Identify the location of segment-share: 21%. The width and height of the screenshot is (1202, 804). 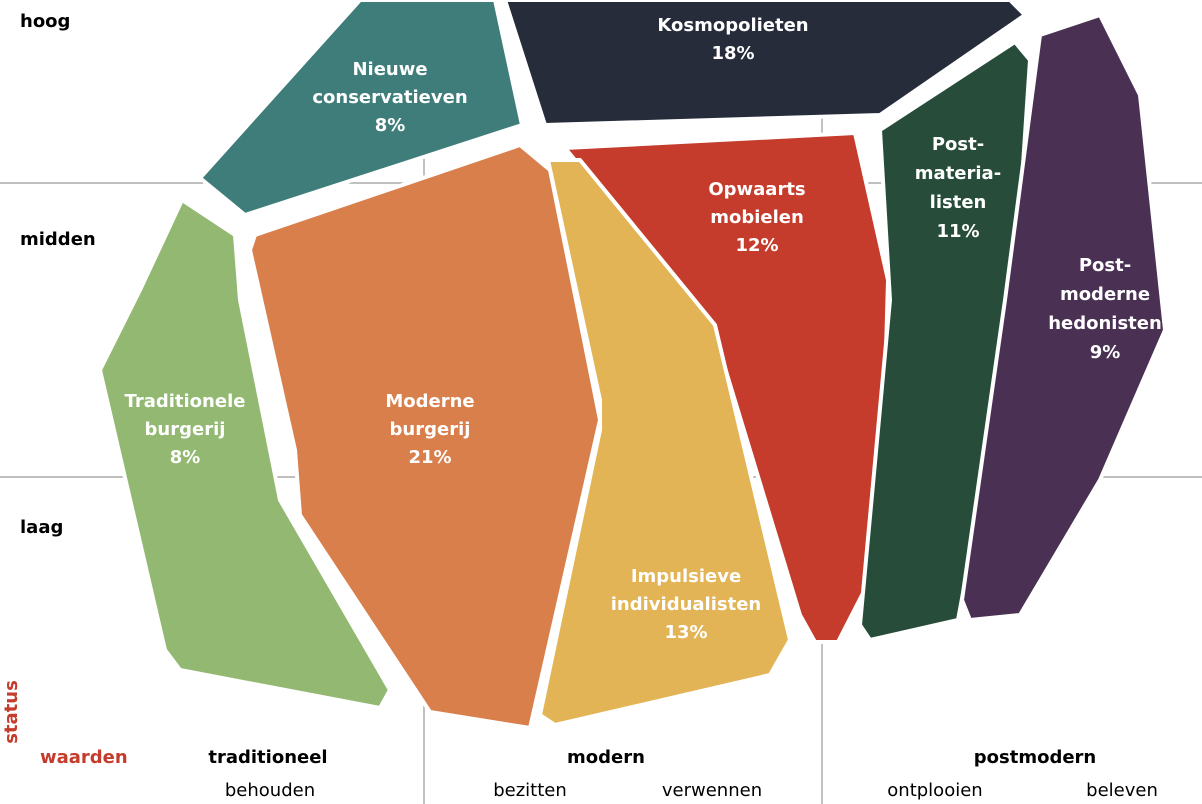
(429, 457).